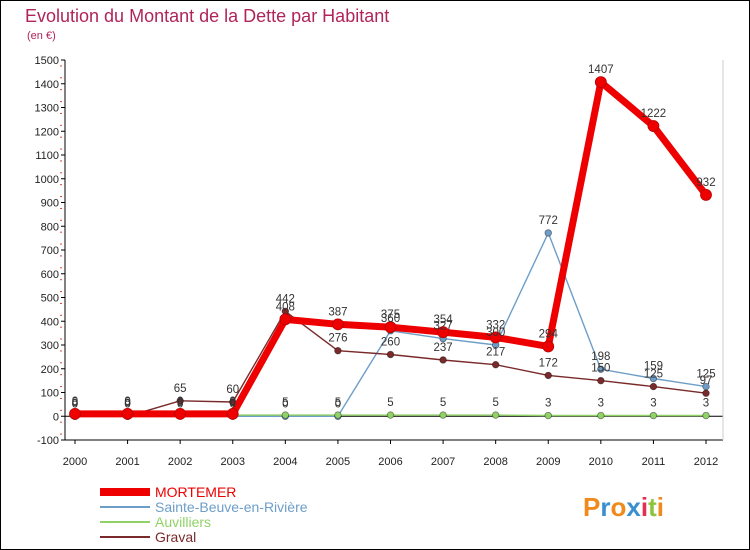  Describe the element at coordinates (706, 381) in the screenshot. I see `data-label-graval: 97` at that location.